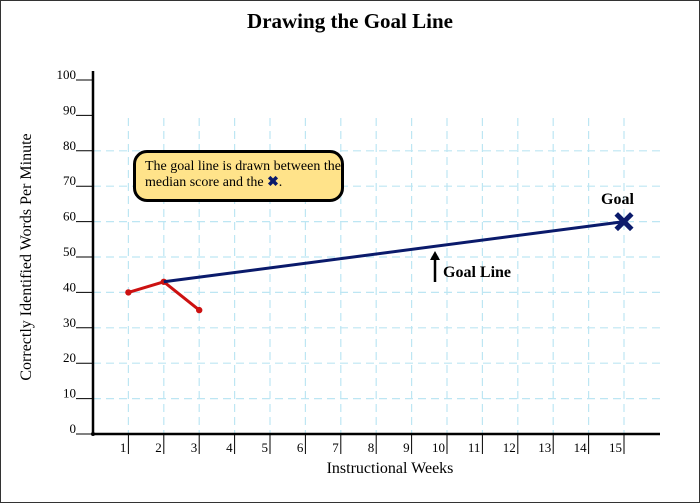  Describe the element at coordinates (371, 447) in the screenshot. I see `svg-text: 8` at that location.